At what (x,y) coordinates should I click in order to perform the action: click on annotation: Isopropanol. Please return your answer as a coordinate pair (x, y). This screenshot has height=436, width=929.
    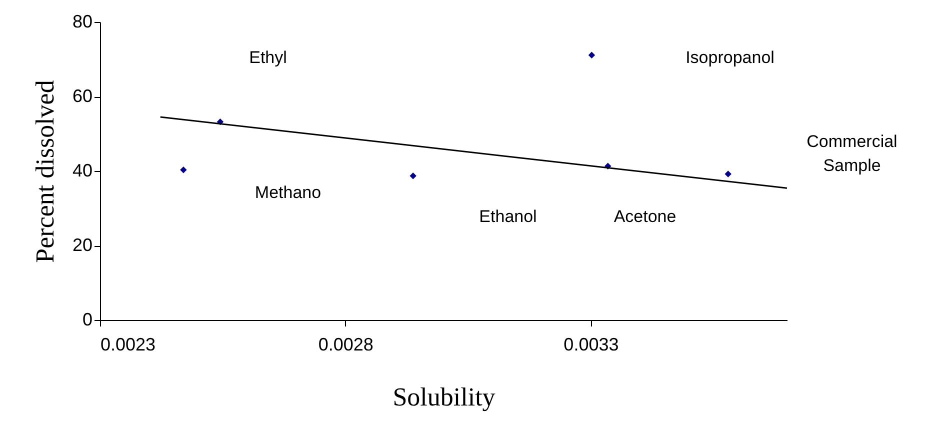
    Looking at the image, I should click on (730, 57).